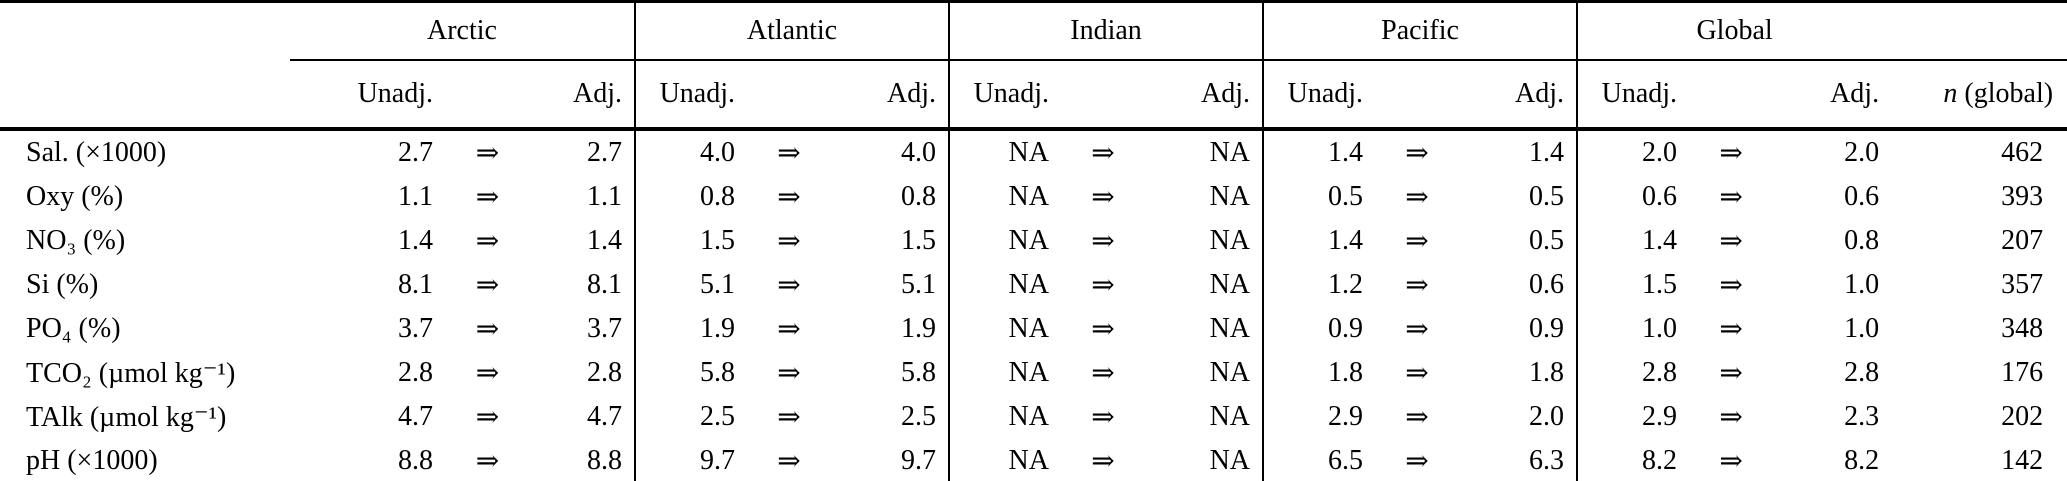  Describe the element at coordinates (604, 284) in the screenshot. I see `value-arctic-adj: 8.1` at that location.